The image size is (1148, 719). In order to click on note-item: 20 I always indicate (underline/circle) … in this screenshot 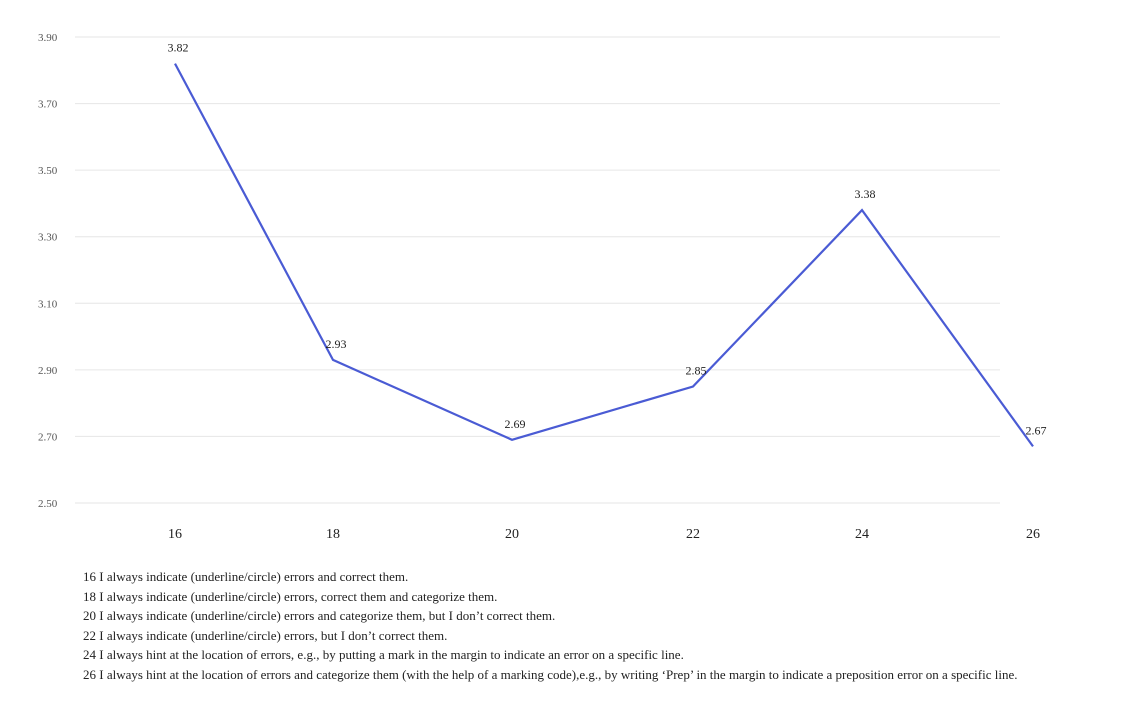, I will do `click(319, 615)`.